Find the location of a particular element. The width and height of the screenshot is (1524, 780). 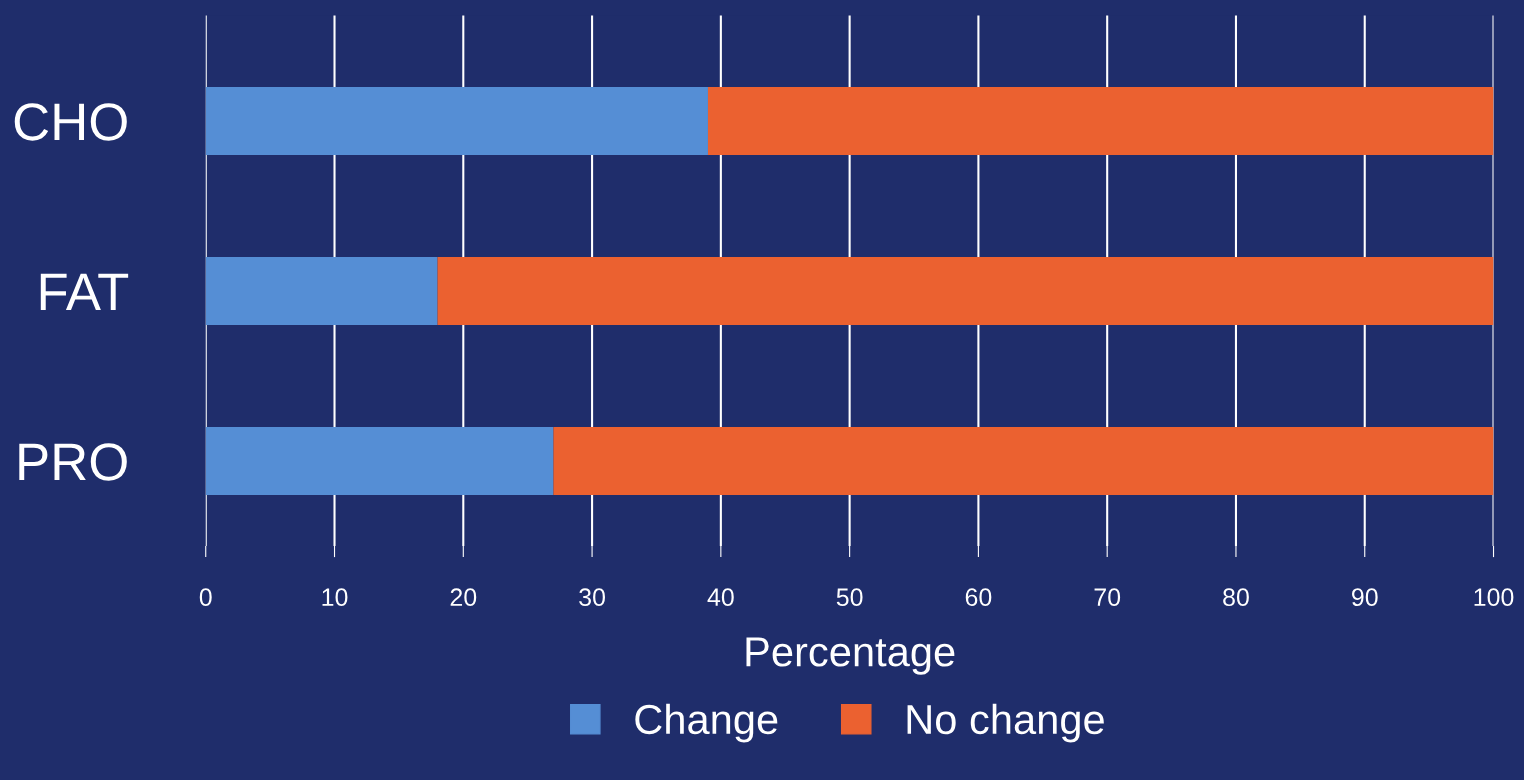

x-tick-label: 60 is located at coordinates (978, 597).